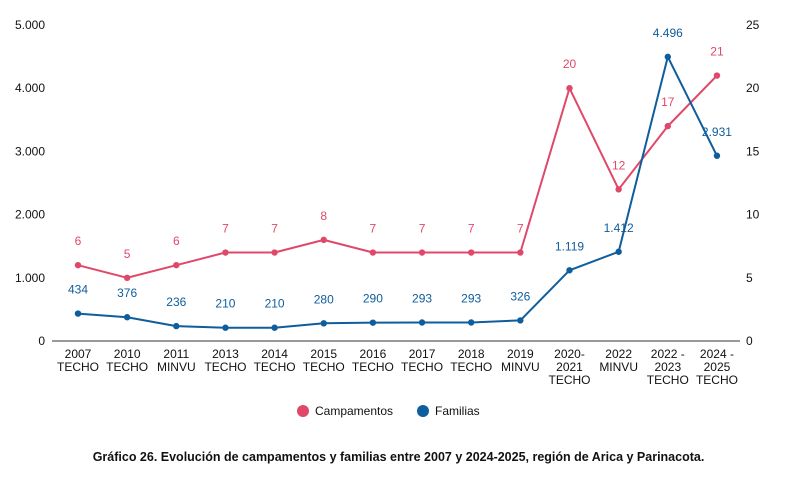 This screenshot has width=797, height=484. What do you see at coordinates (618, 360) in the screenshot?
I see `x-category-label: 2022 MINVU` at bounding box center [618, 360].